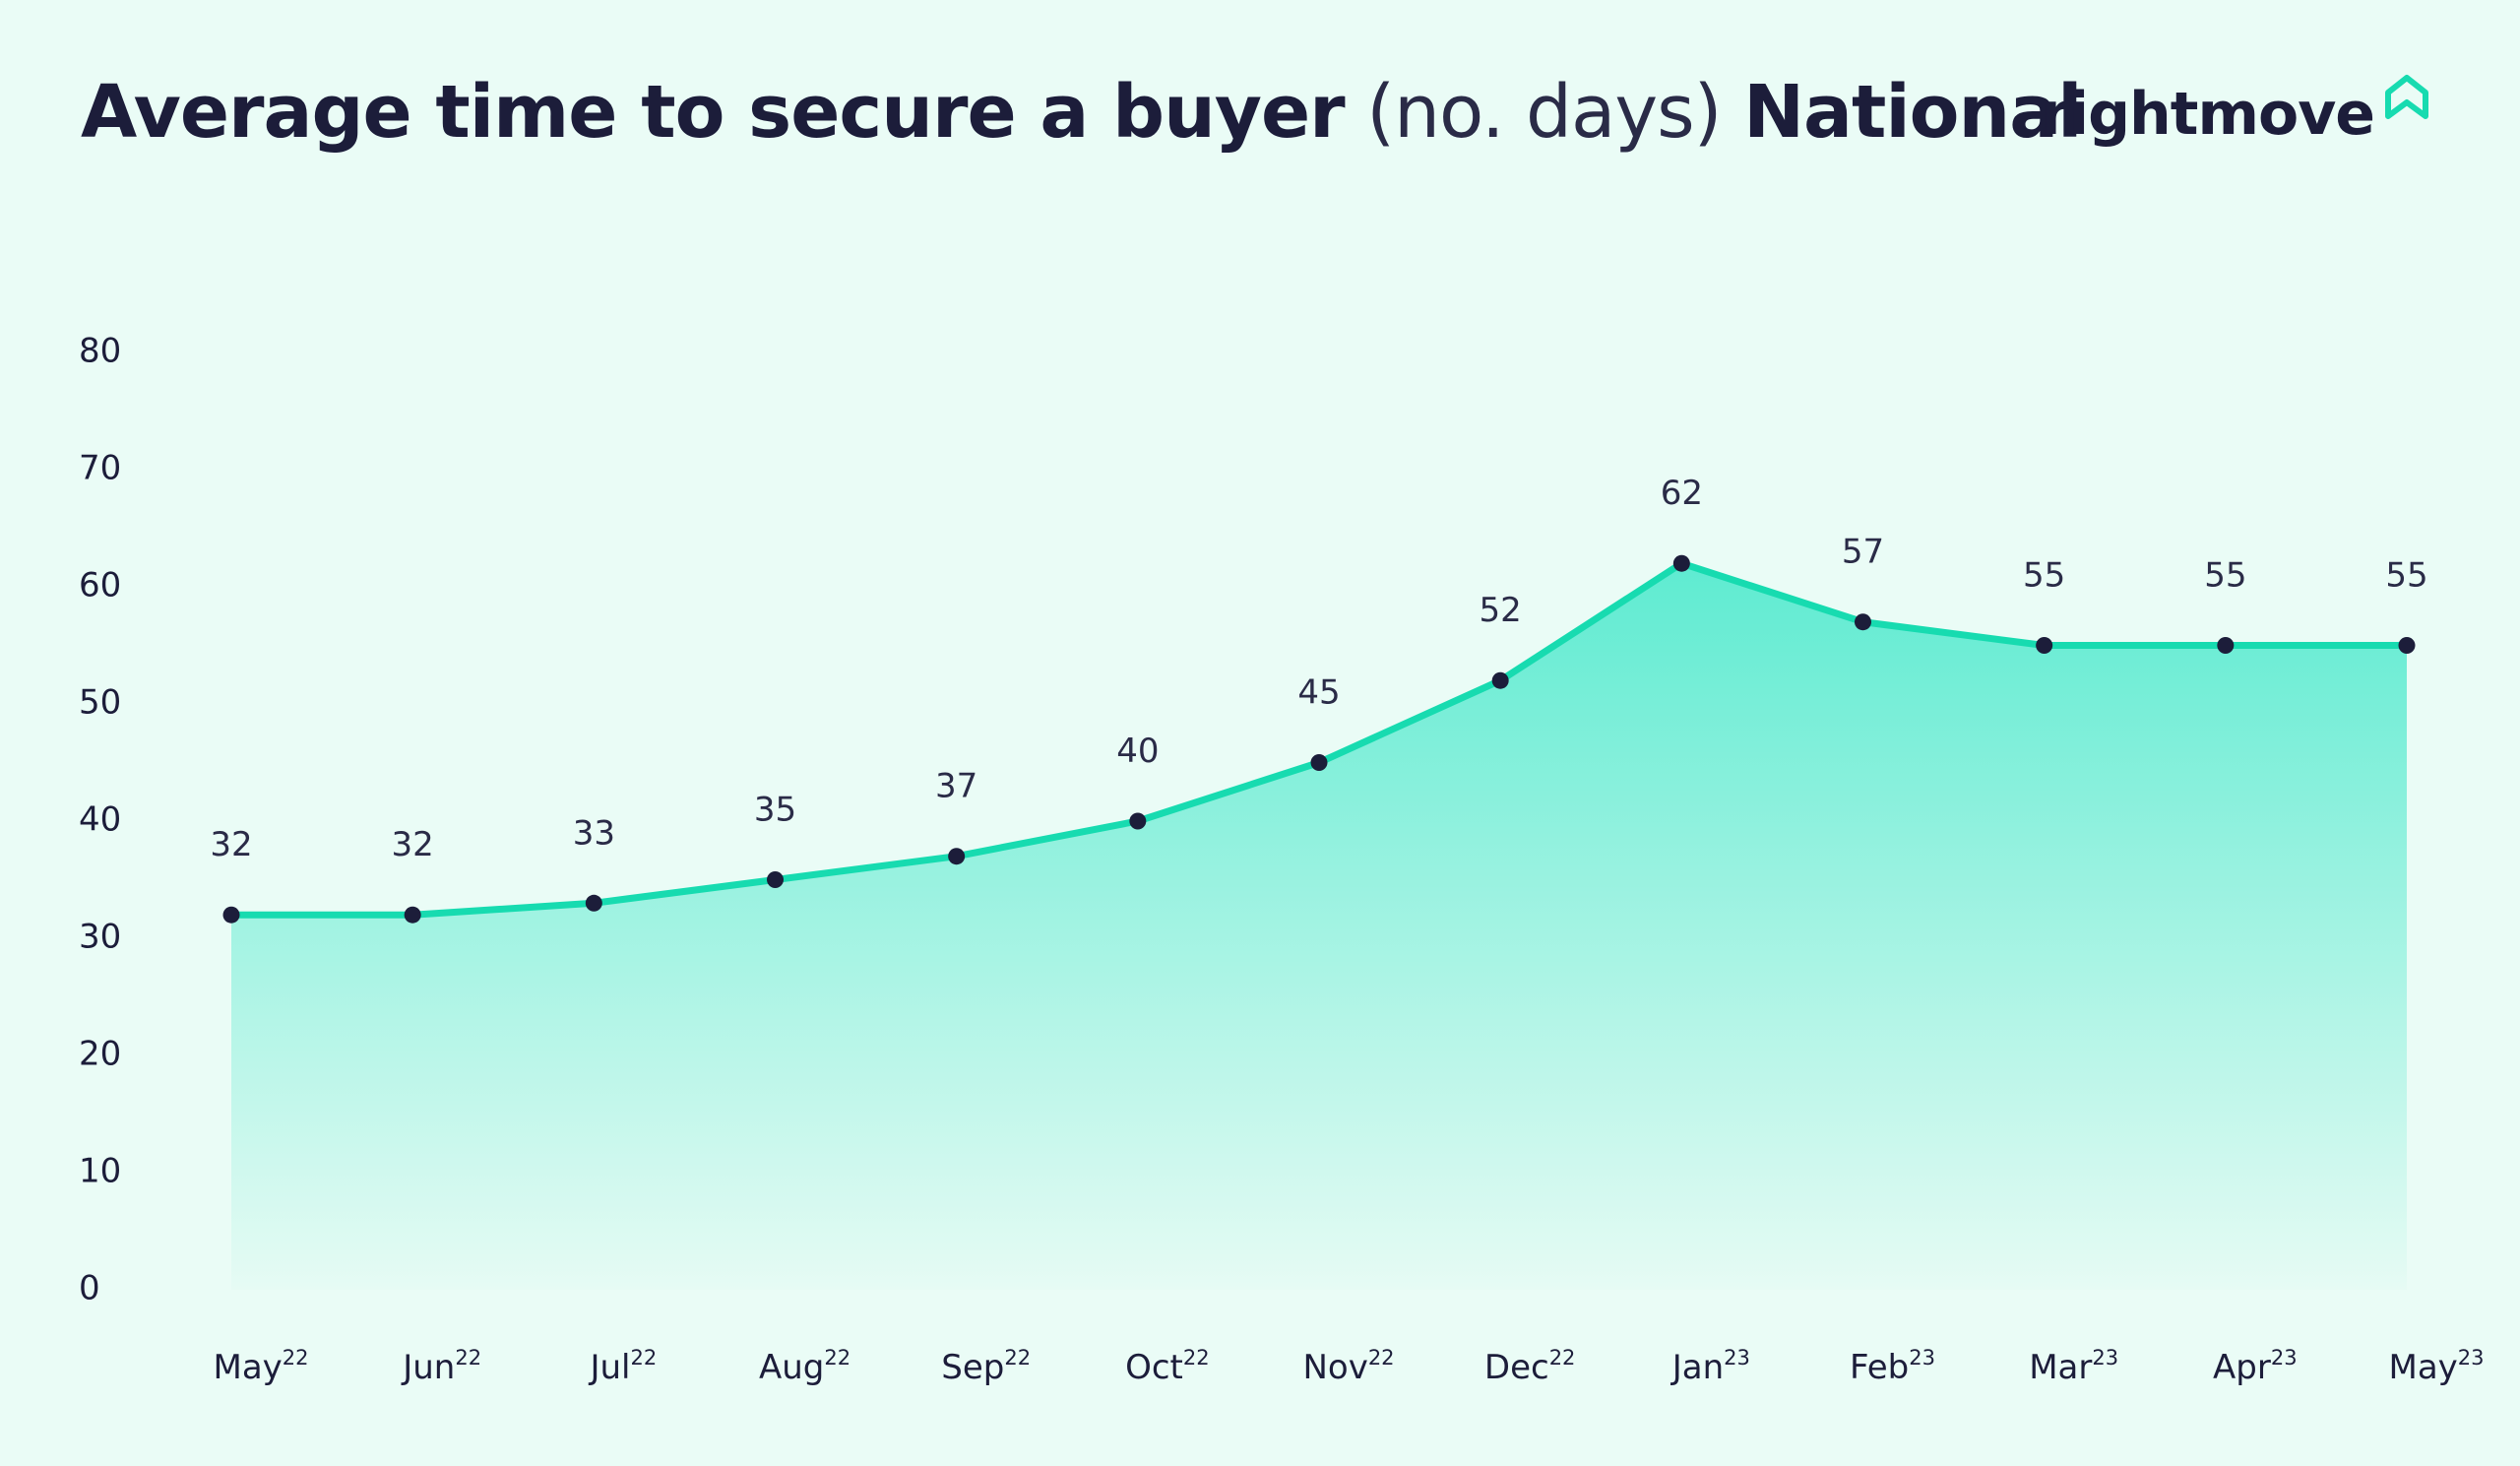 The height and width of the screenshot is (1466, 2520). What do you see at coordinates (775, 811) in the screenshot?
I see `data-label: 35` at bounding box center [775, 811].